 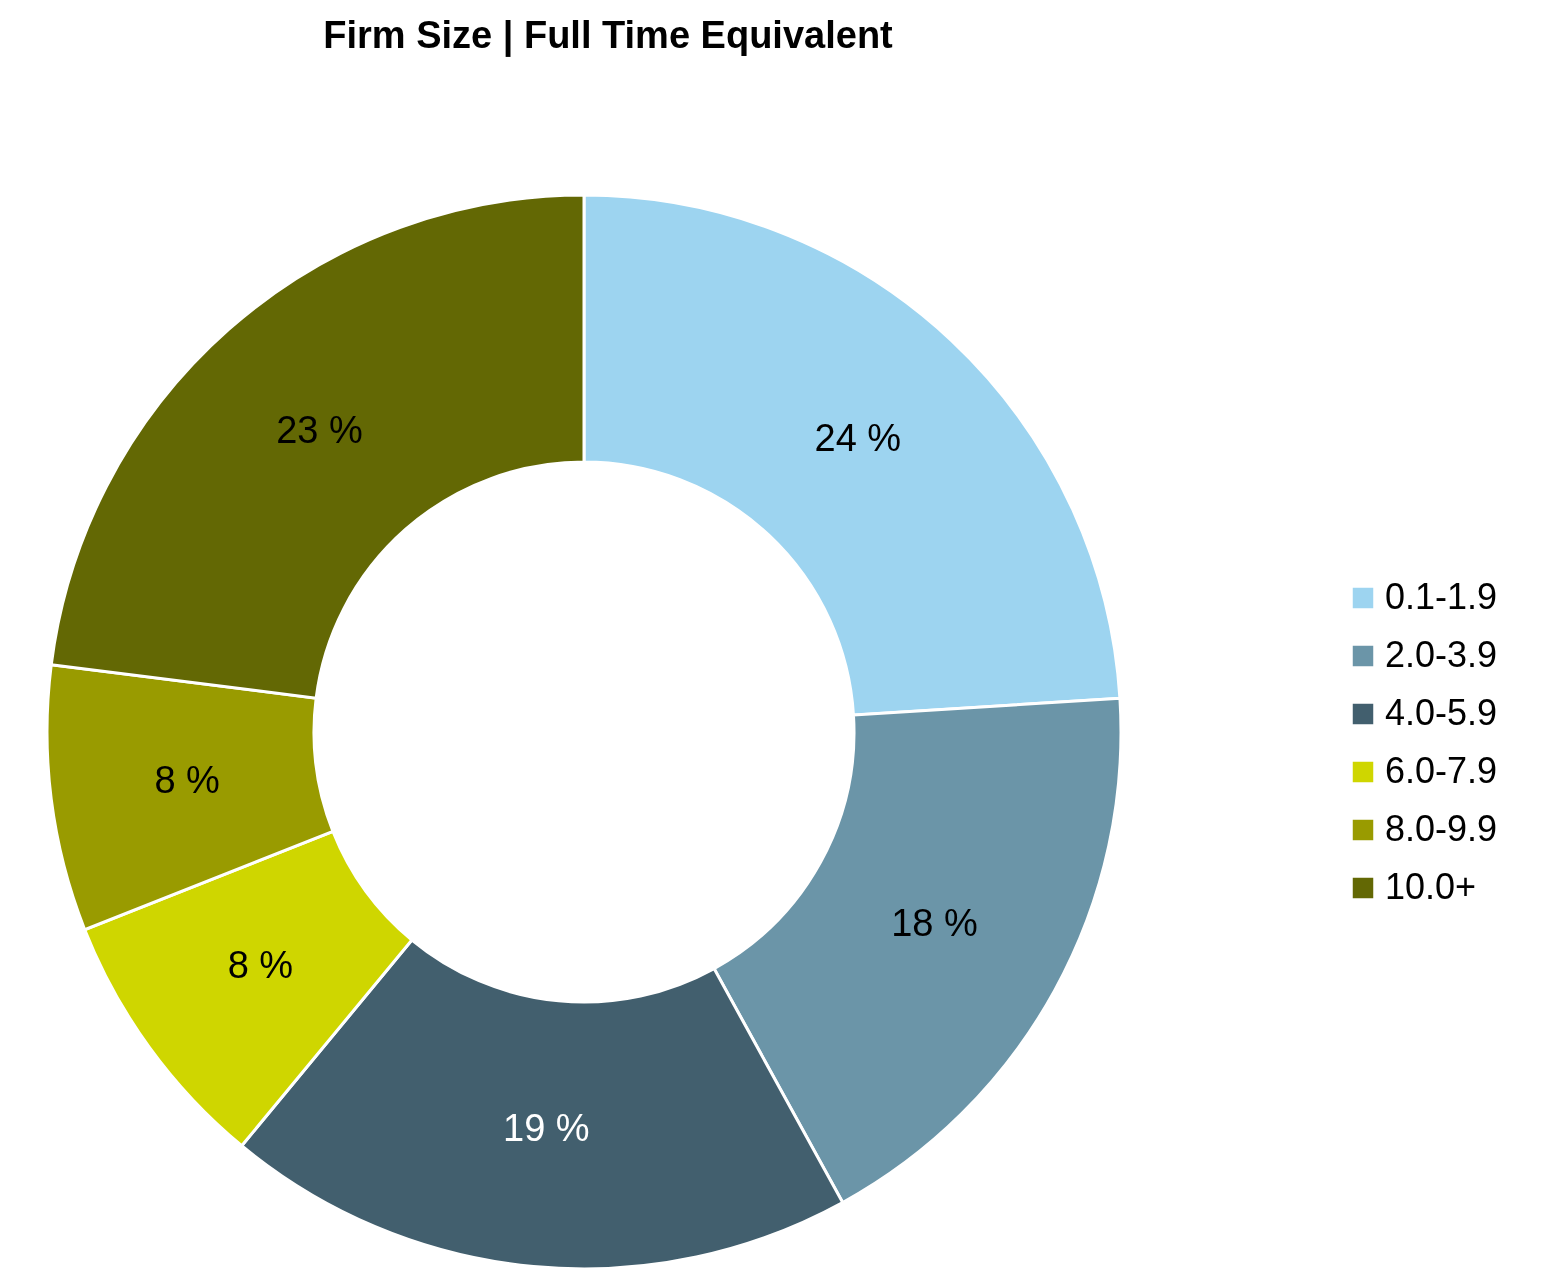 I want to click on data-label: 24 %, so click(x=858, y=438).